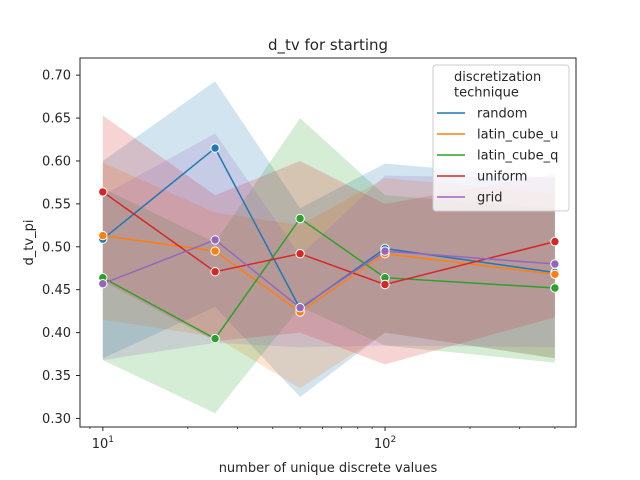  Describe the element at coordinates (29, 243) in the screenshot. I see `y-axis-label: d_tv_pi` at that location.